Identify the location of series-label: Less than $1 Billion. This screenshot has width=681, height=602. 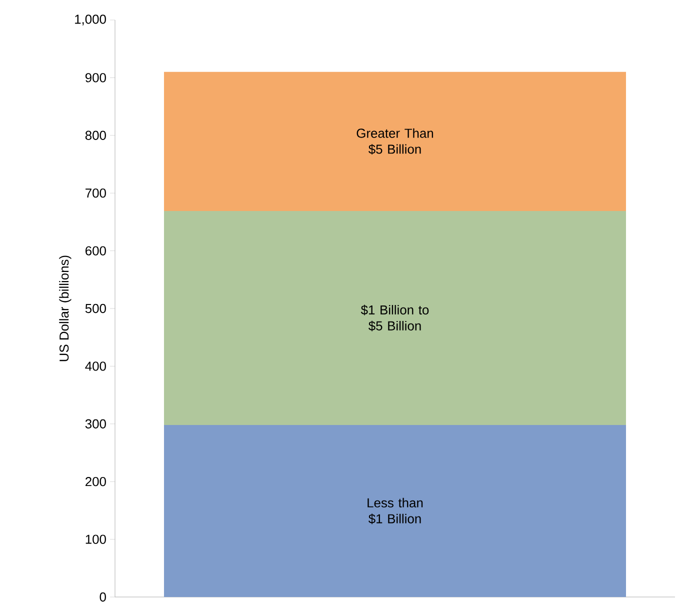
(395, 511).